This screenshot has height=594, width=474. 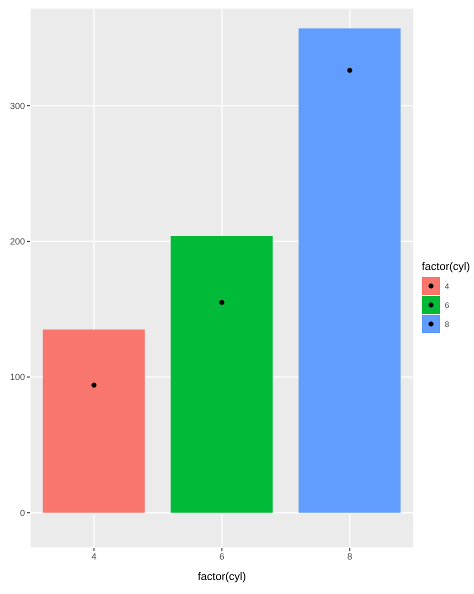 I want to click on legend-title: factor(cyl), so click(x=446, y=266).